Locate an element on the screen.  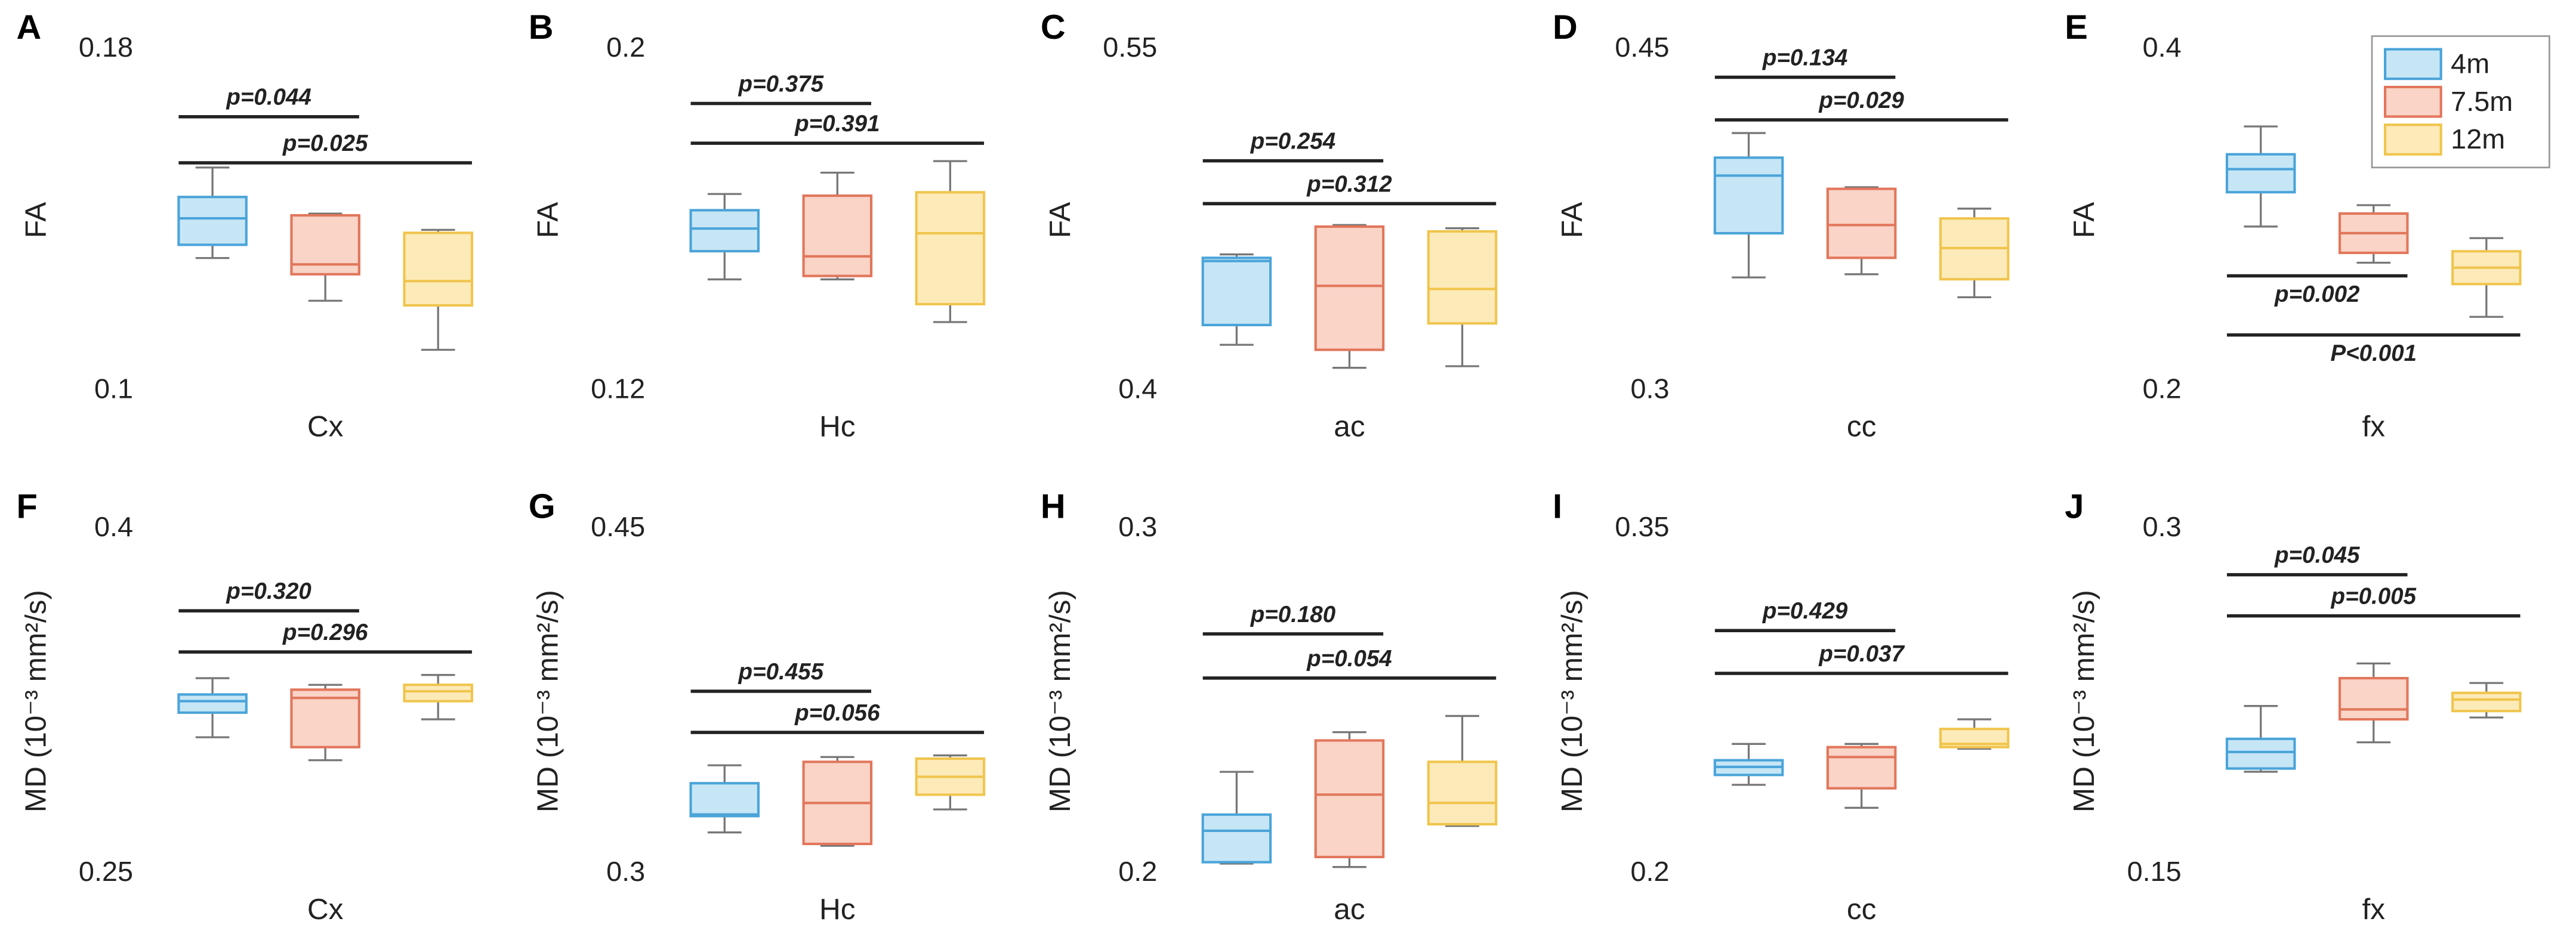
panel-label: J is located at coordinates (2074, 507).